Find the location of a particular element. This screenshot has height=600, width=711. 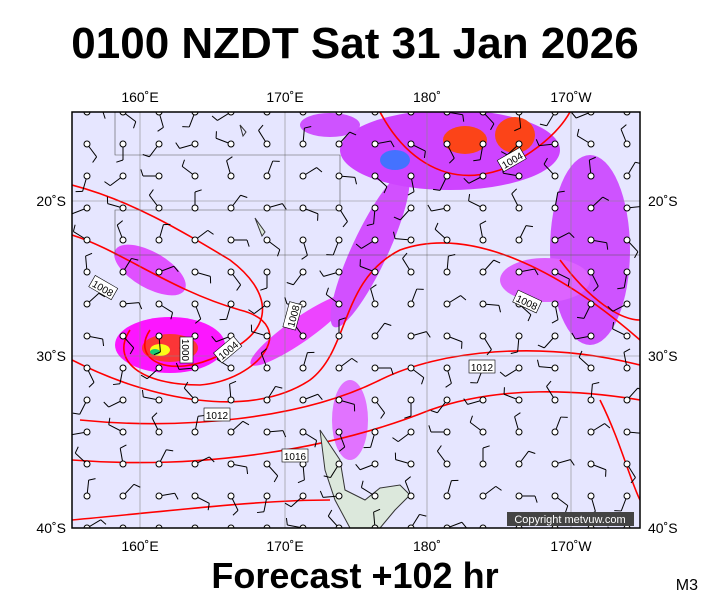

right-lat-label: 30˚S is located at coordinates (663, 356).